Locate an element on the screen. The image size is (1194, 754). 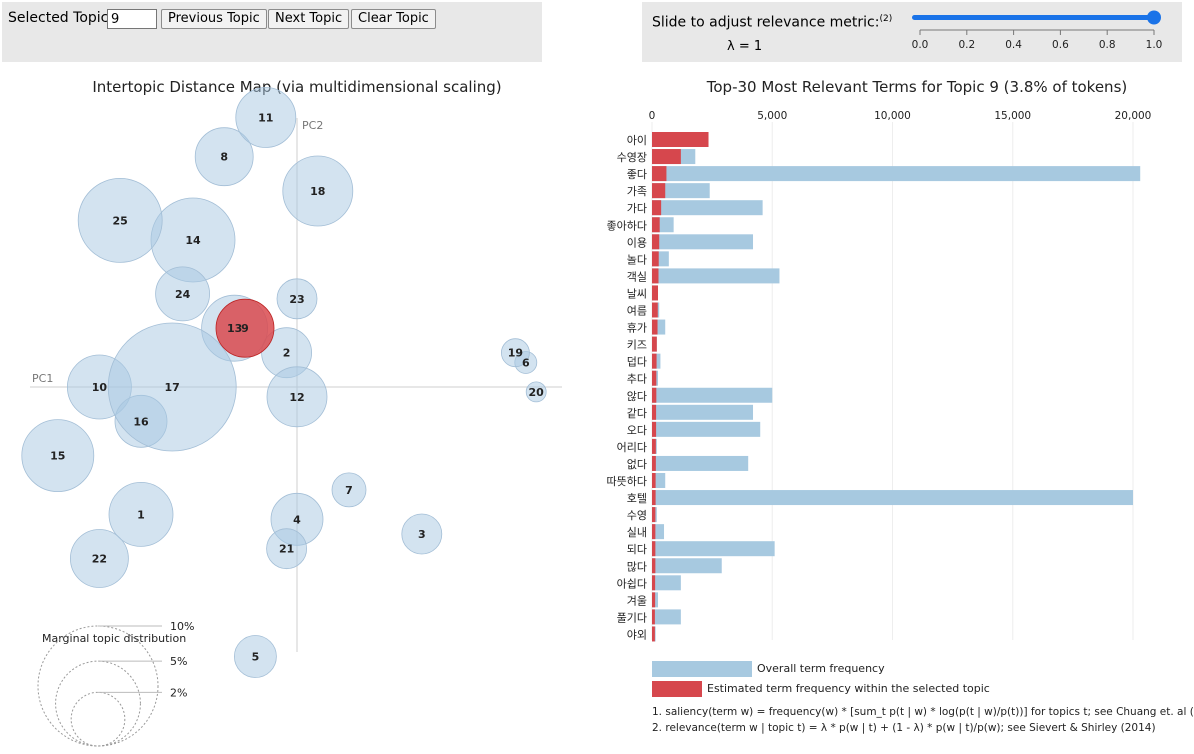
term-label: 놀다 is located at coordinates (637, 259).